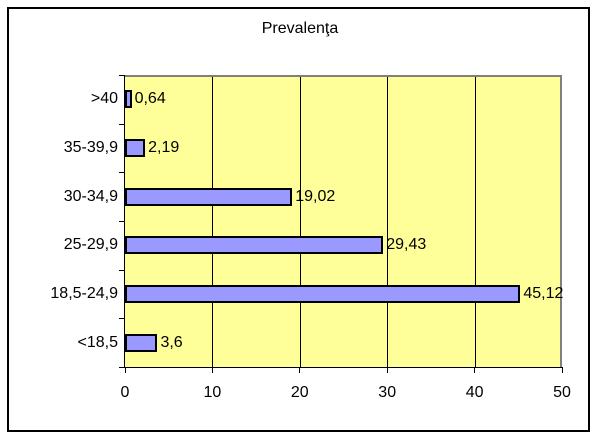 The image size is (600, 439). I want to click on category-label: 25-29,9, so click(90, 245).